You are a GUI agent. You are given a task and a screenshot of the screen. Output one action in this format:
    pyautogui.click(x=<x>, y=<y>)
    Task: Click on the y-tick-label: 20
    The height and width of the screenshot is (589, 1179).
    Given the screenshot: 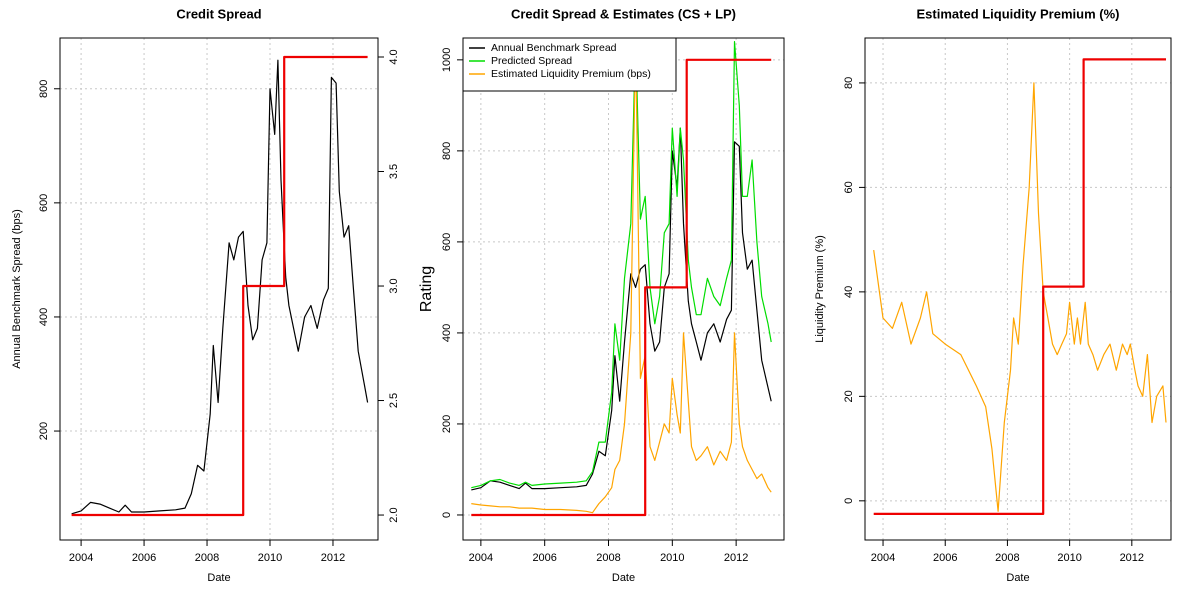 What is the action you would take?
    pyautogui.click(x=849, y=396)
    